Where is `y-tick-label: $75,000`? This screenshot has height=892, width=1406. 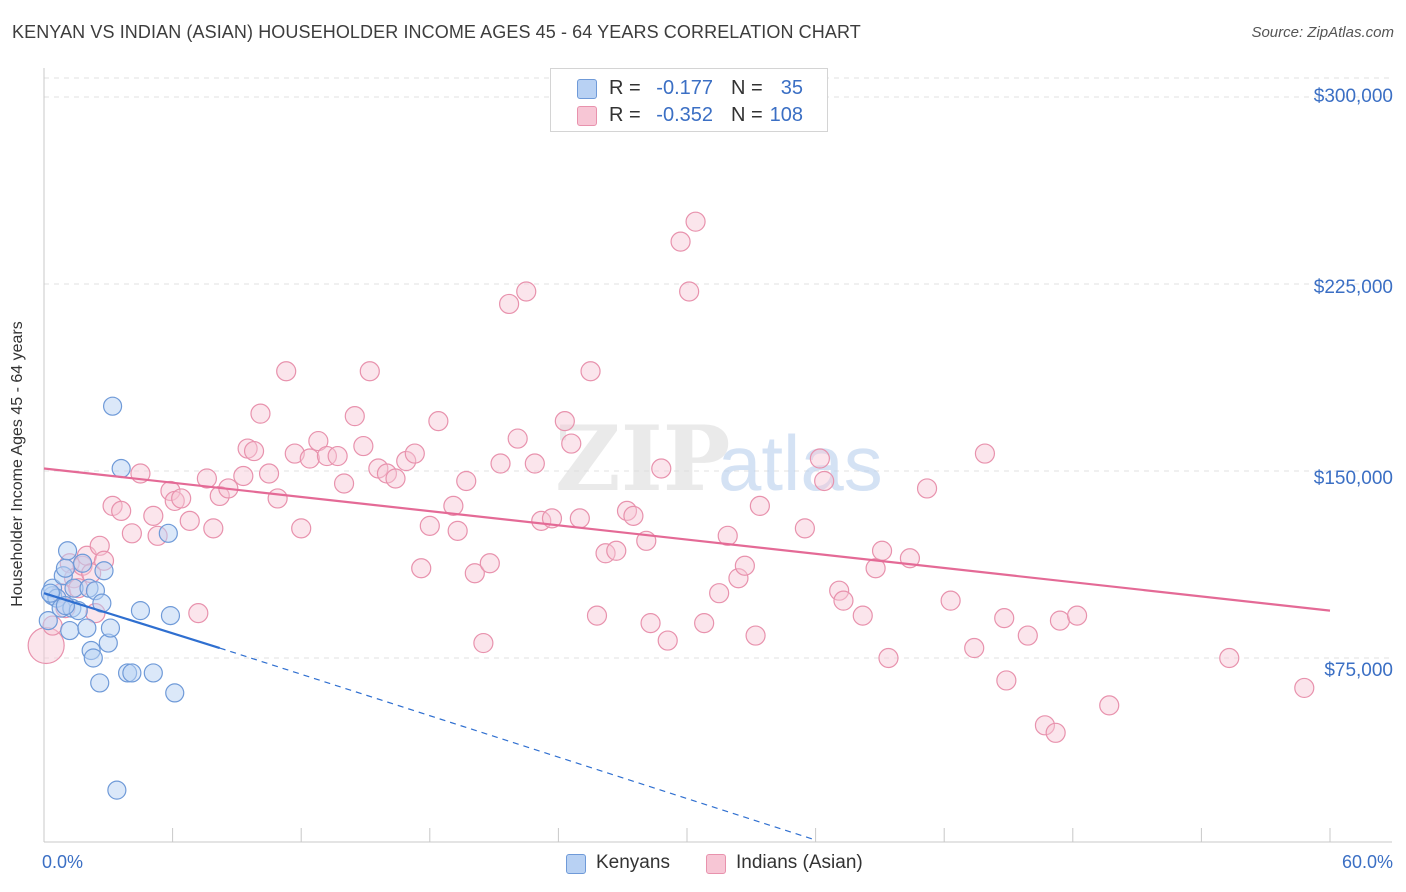
y-tick-label: $75,000 is located at coordinates (1358, 670).